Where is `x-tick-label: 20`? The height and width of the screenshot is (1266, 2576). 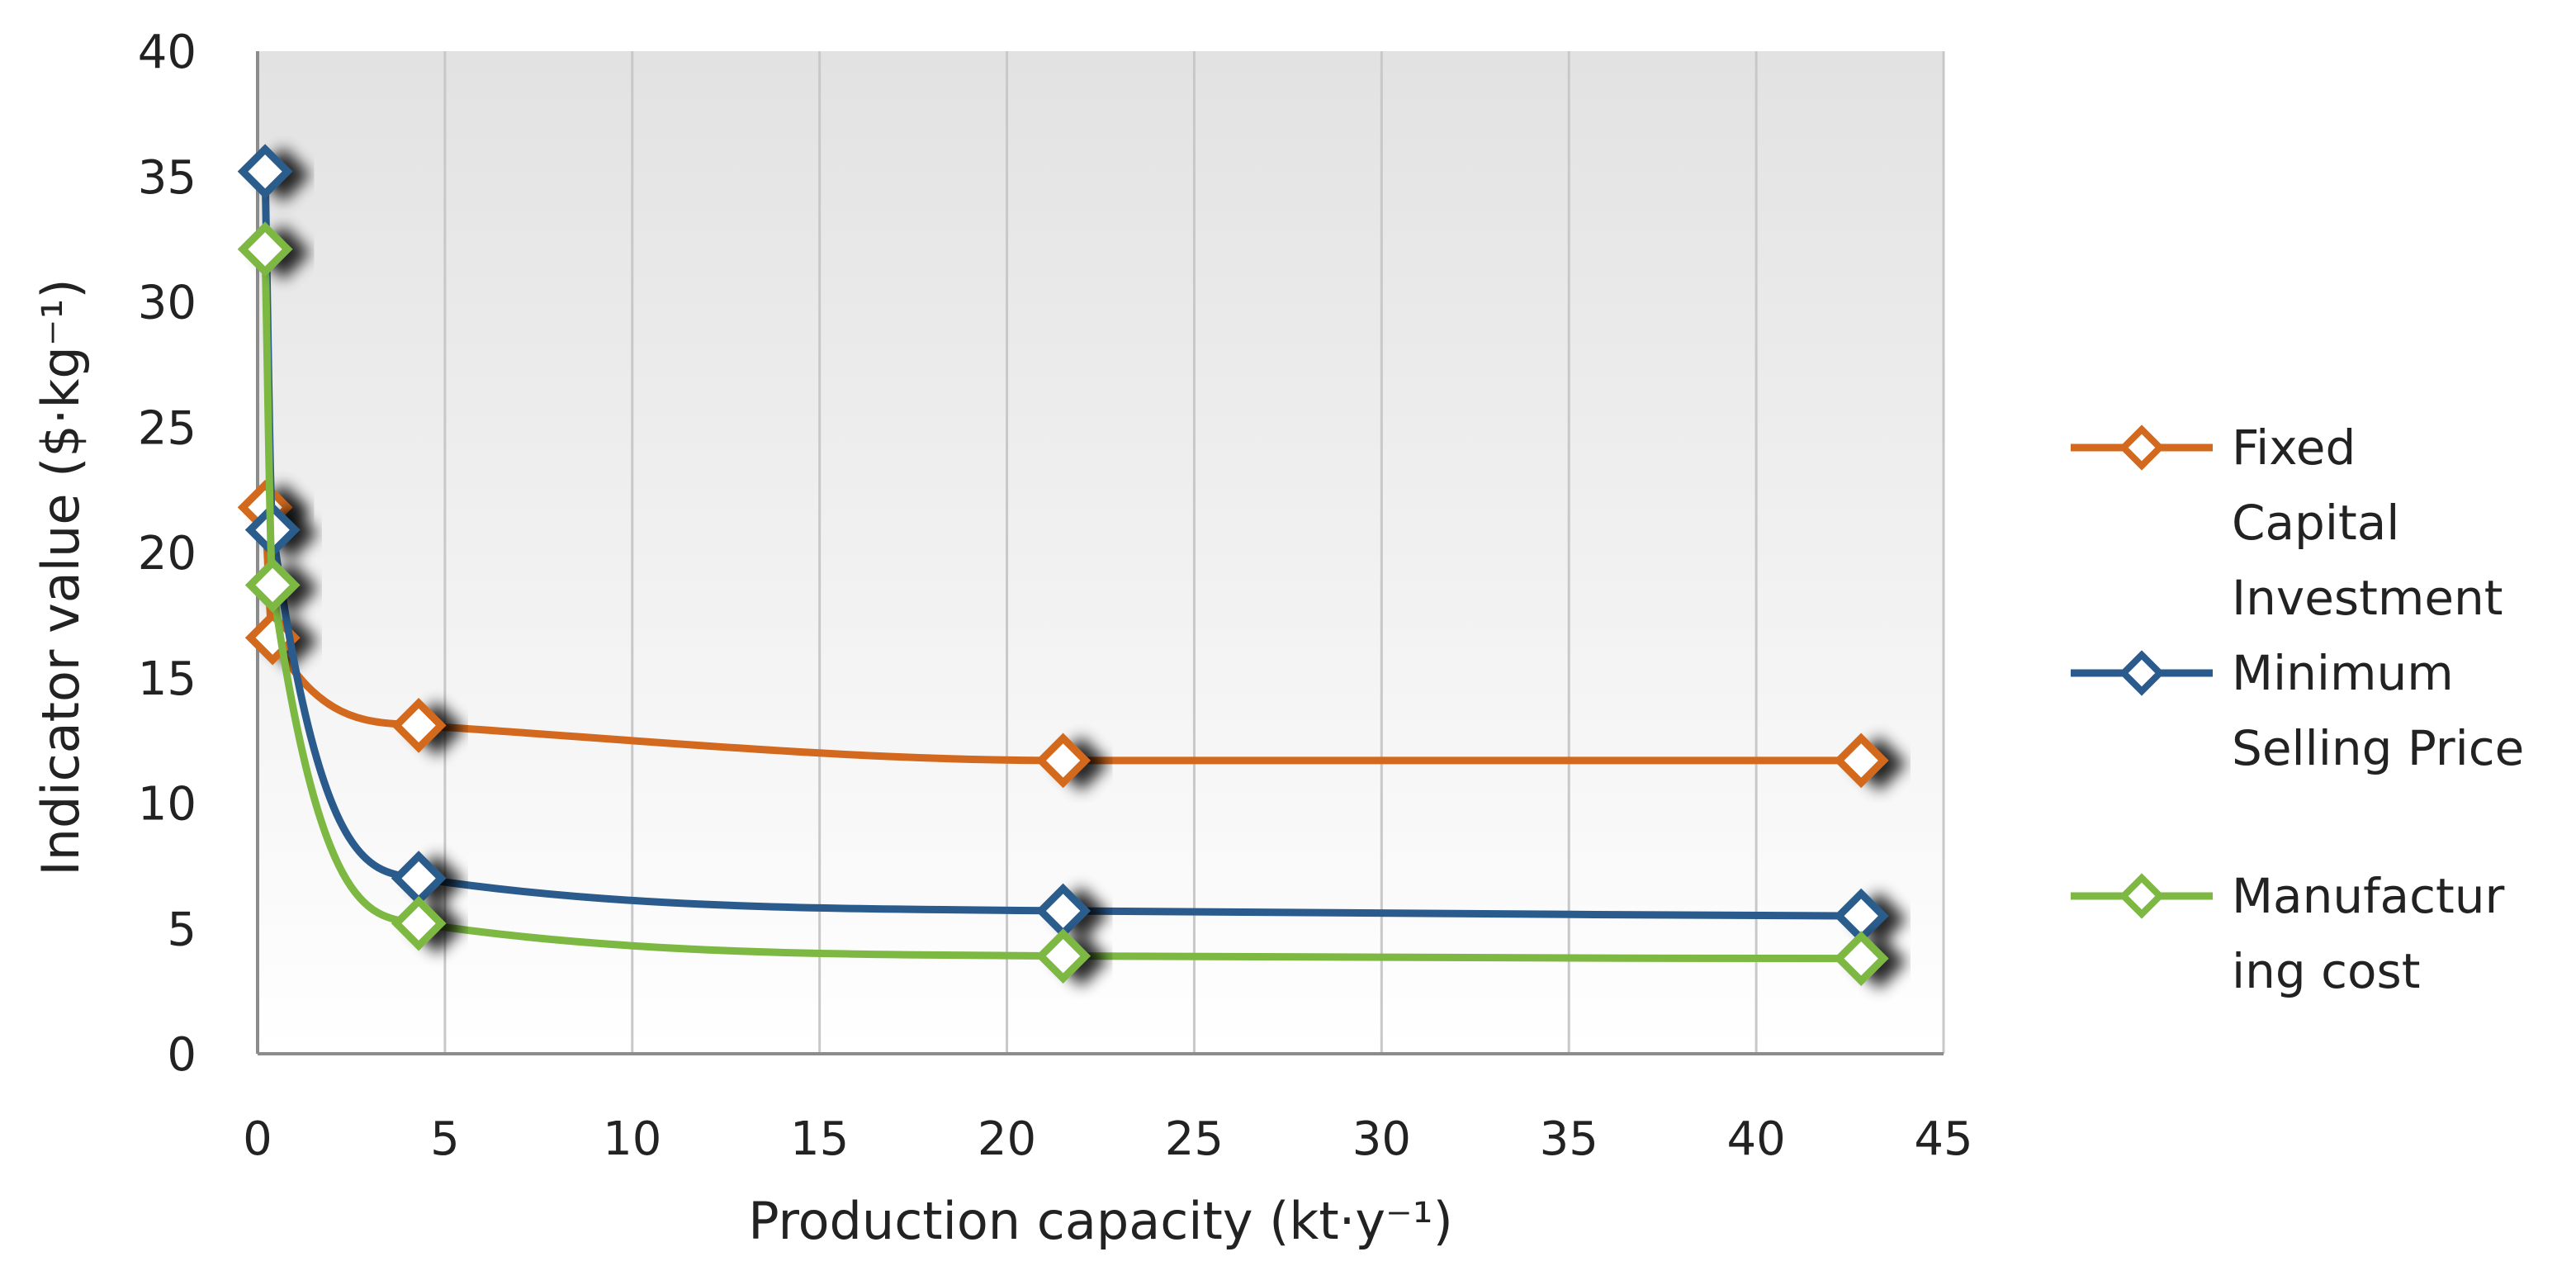 x-tick-label: 20 is located at coordinates (1007, 1139).